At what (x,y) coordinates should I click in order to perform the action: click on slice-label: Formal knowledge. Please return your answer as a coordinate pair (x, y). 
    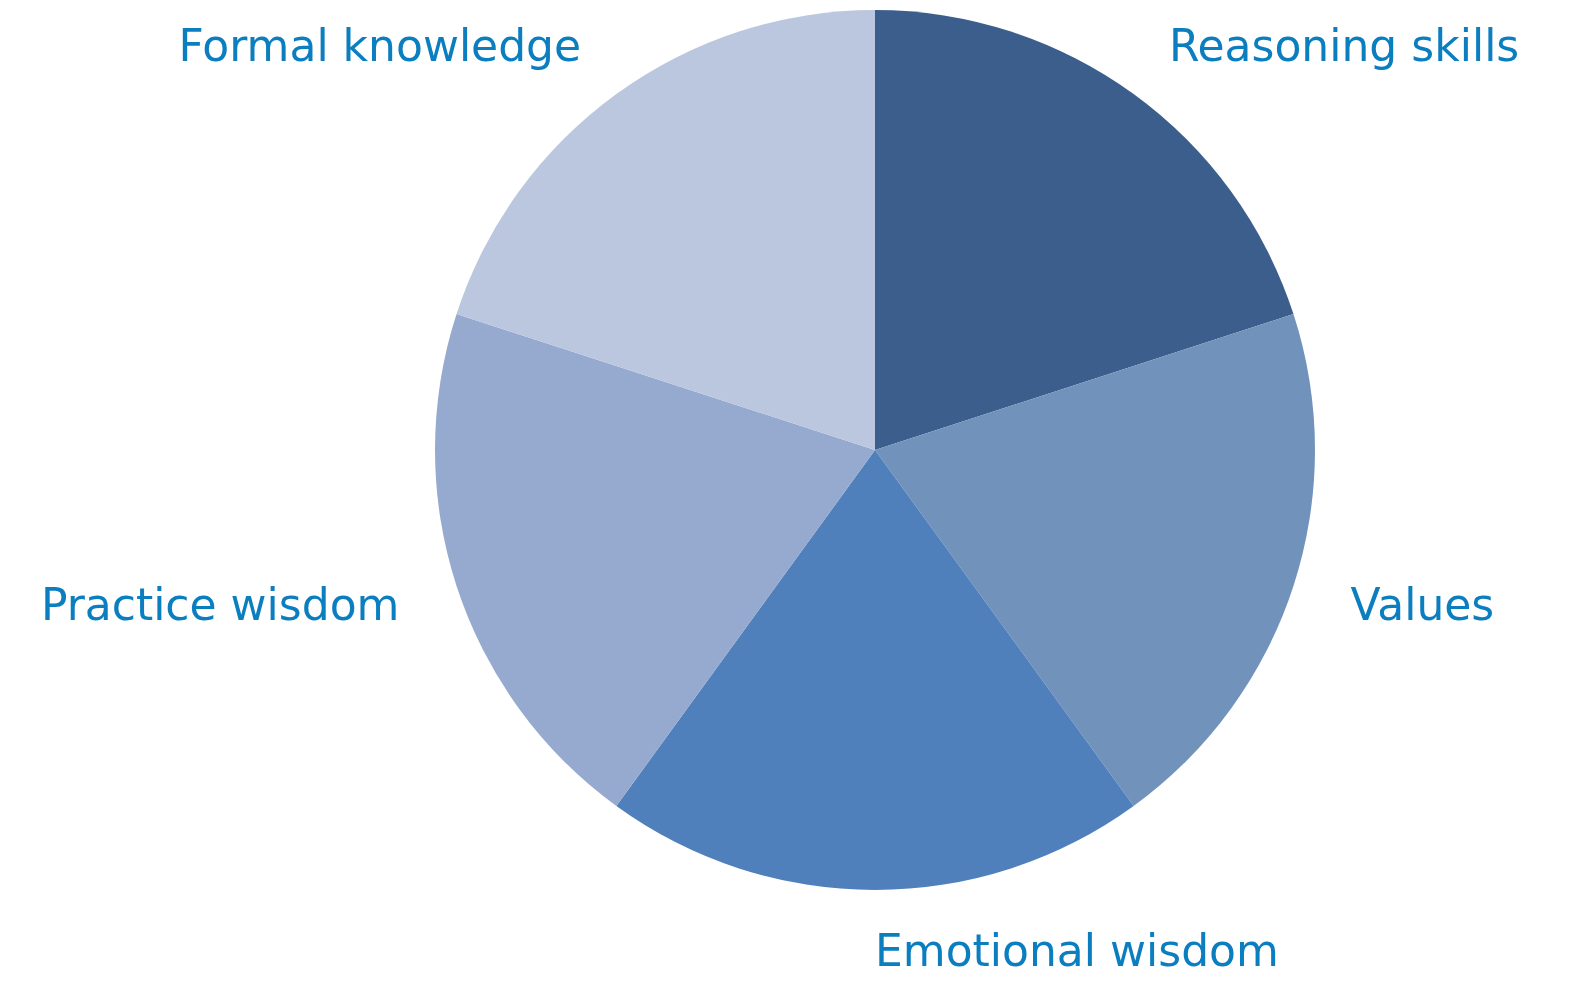
    Looking at the image, I should click on (380, 45).